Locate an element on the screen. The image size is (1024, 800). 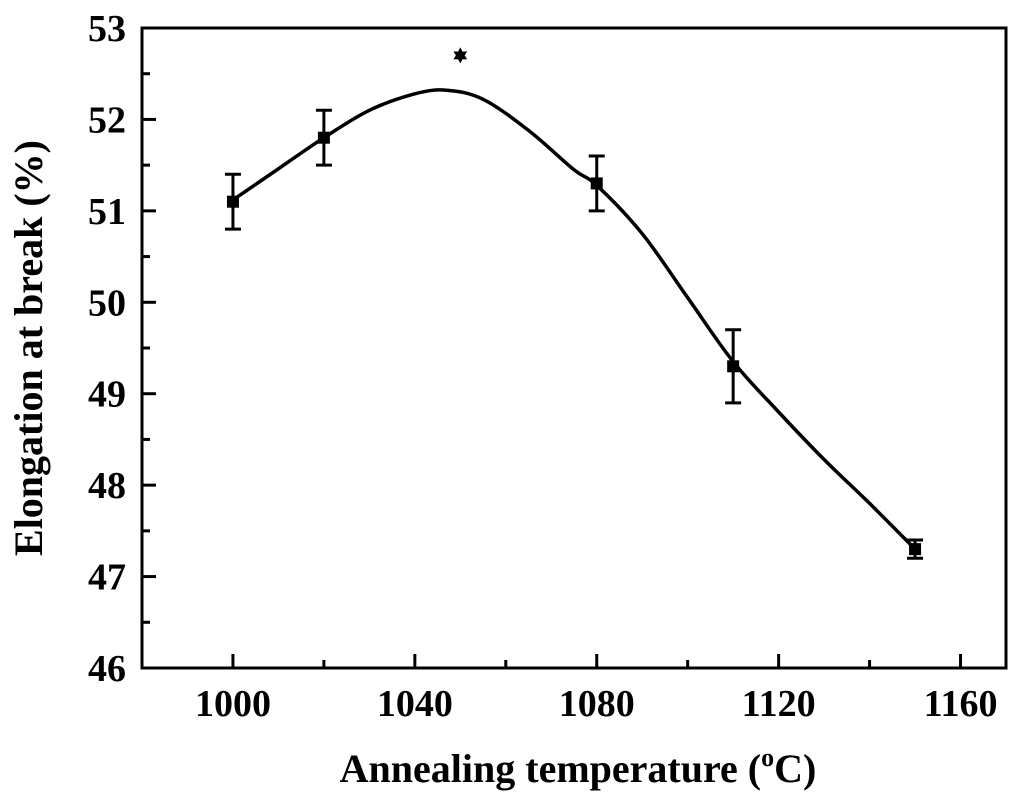
x-tick-label-1040: 1040 is located at coordinates (415, 704).